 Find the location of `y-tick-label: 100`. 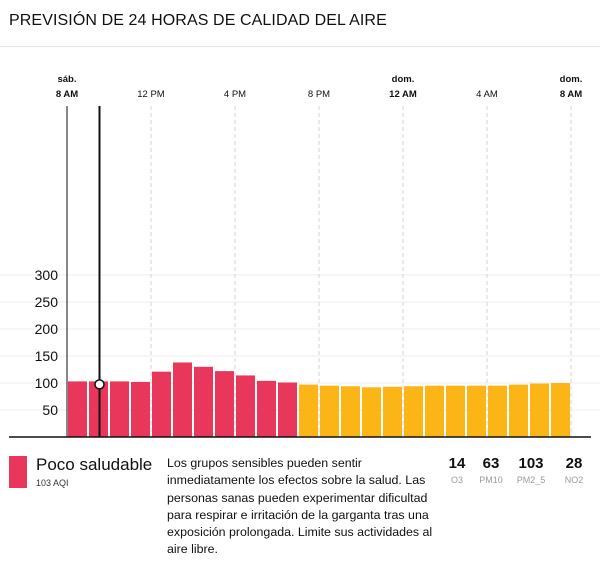

y-tick-label: 100 is located at coordinates (47, 383).